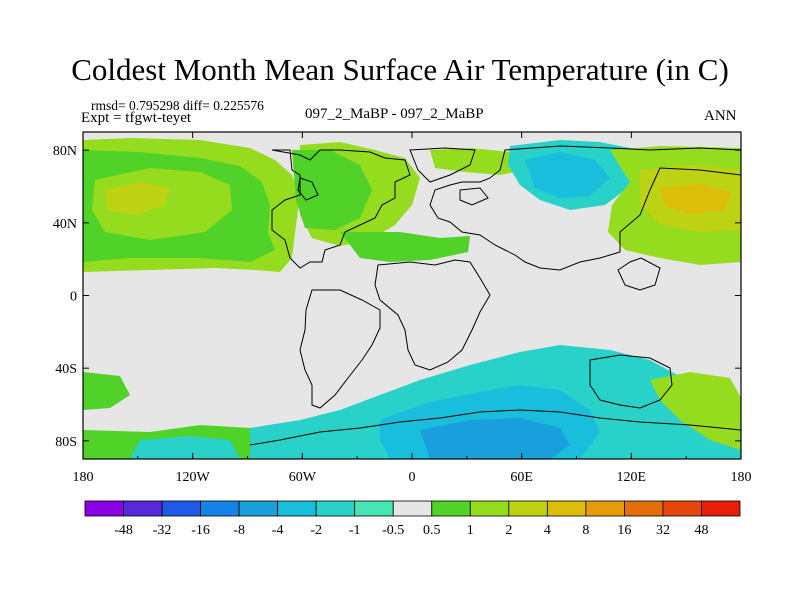 The width and height of the screenshot is (800, 600). I want to click on stats-text: rmsd= 0.795298 diff= 0.225576, so click(177, 105).